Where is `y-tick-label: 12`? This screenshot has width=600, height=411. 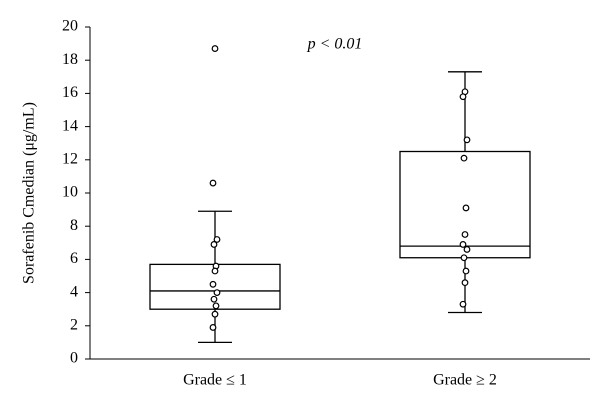
y-tick-label: 12 is located at coordinates (70, 158).